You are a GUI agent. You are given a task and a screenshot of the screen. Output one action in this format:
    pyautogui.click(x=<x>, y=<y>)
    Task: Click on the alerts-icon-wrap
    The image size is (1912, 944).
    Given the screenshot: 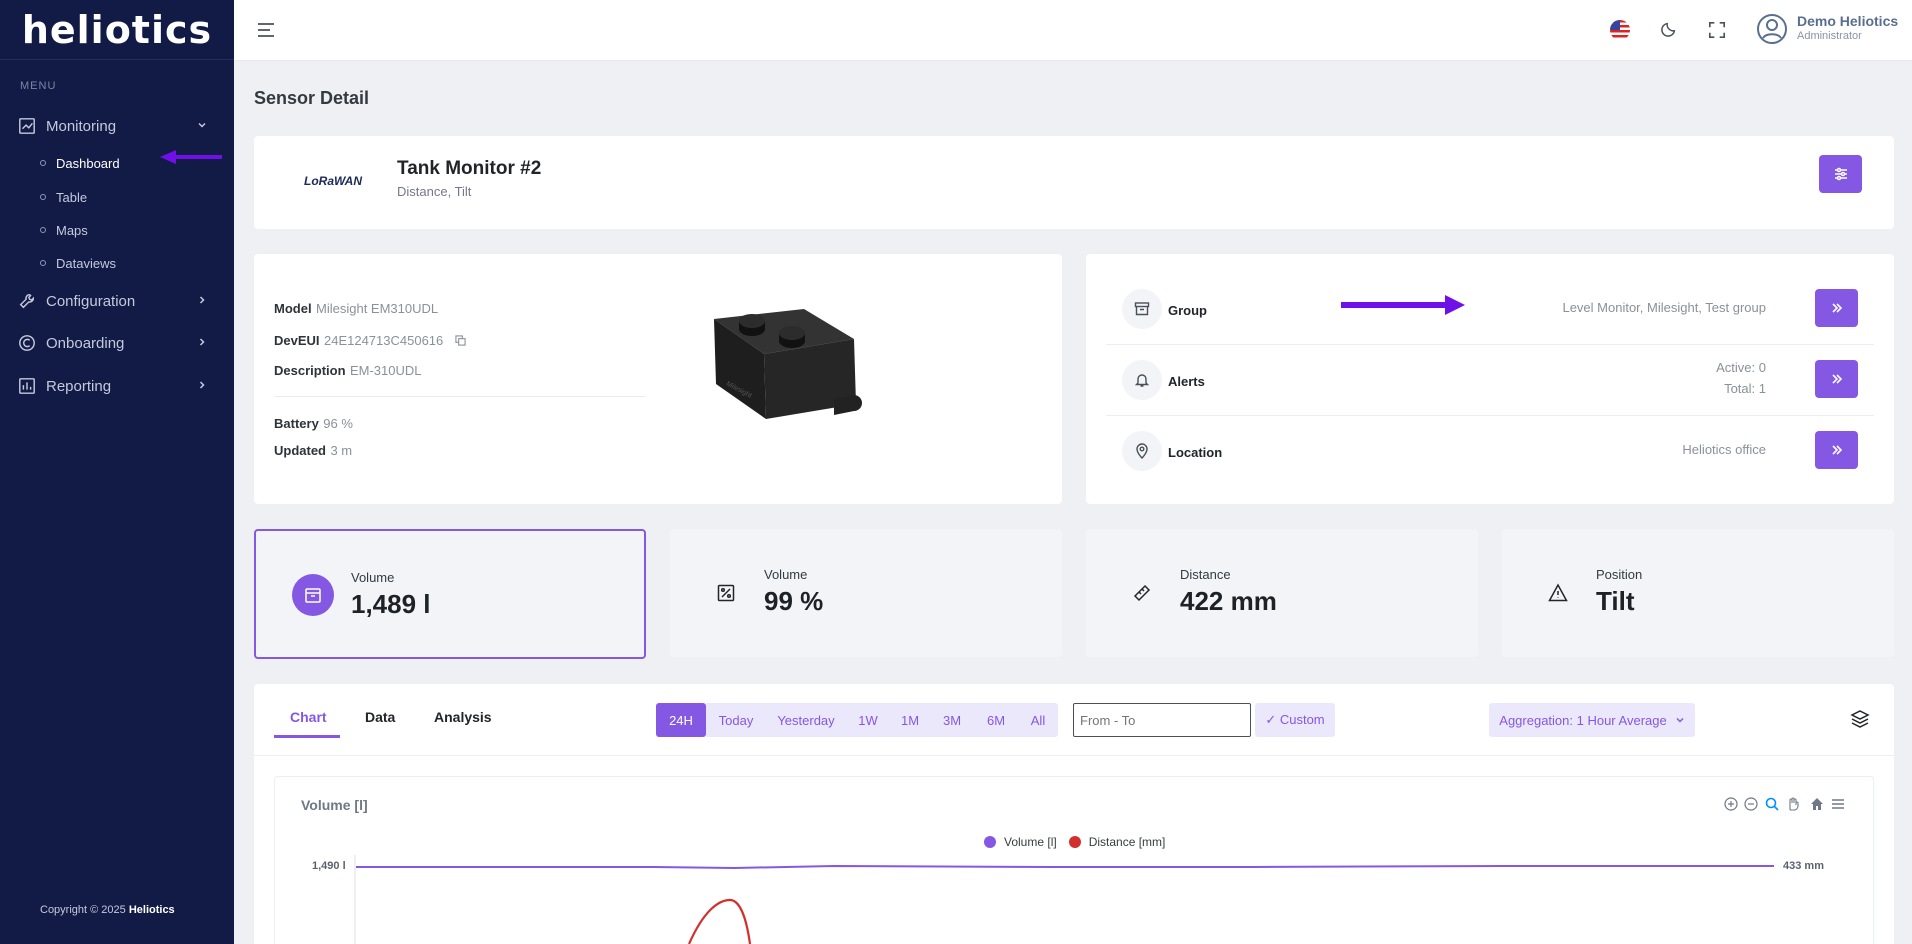 What is the action you would take?
    pyautogui.click(x=1142, y=380)
    